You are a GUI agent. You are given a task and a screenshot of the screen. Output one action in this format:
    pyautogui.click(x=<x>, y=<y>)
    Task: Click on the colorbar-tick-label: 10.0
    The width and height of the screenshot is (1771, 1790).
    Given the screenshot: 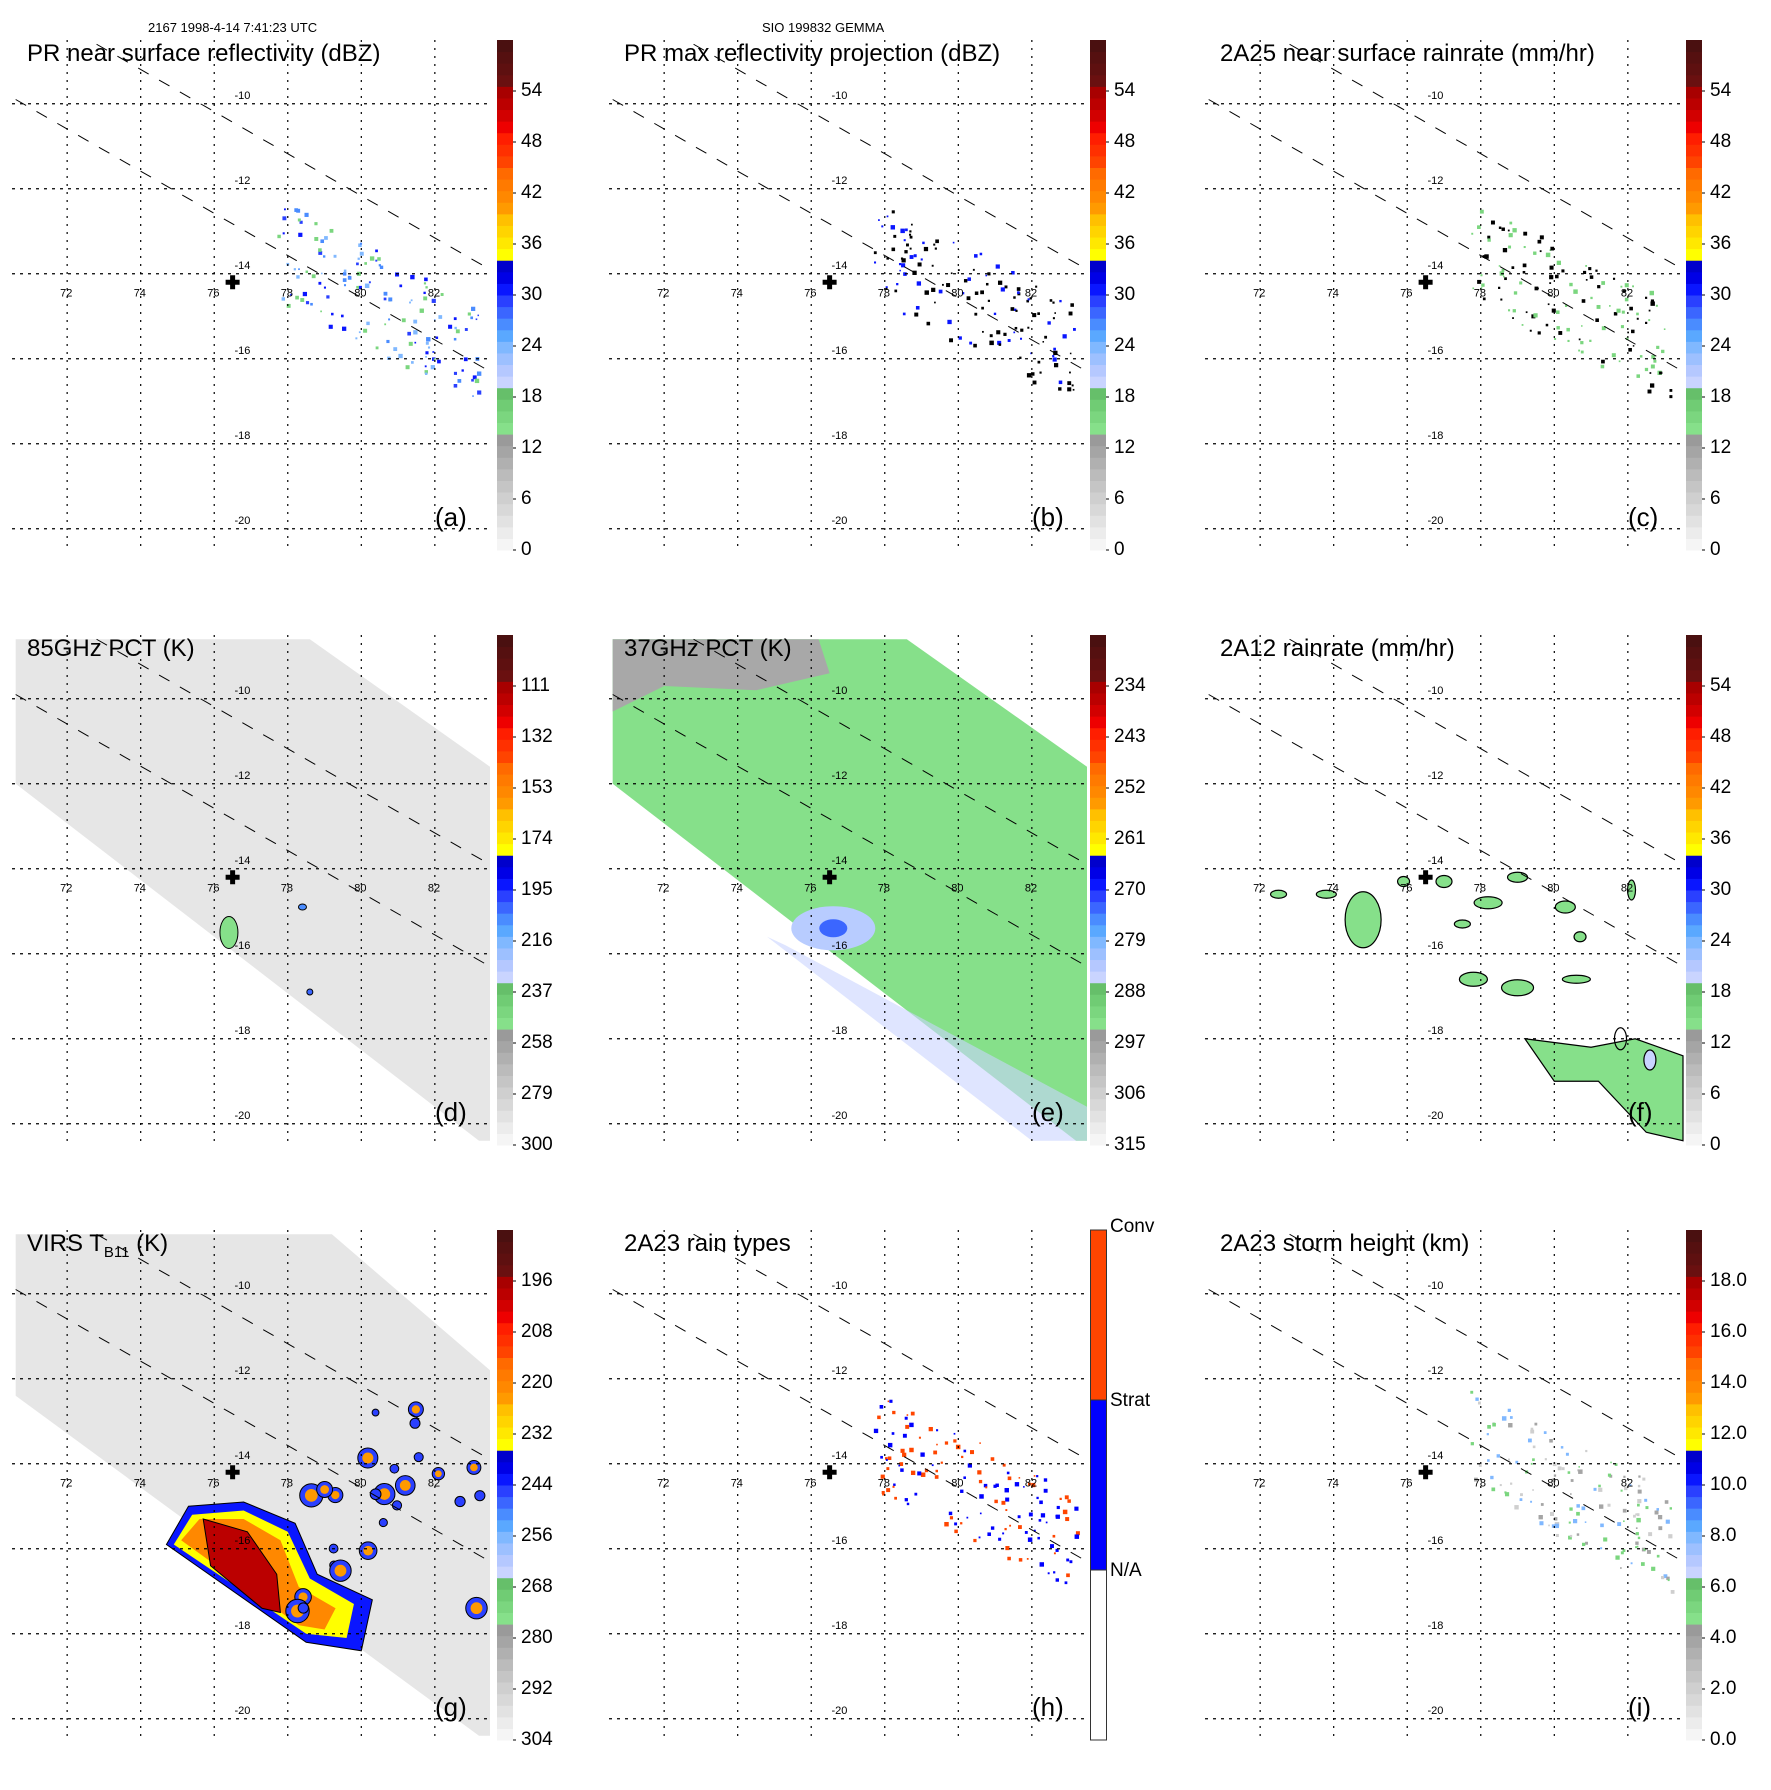 What is the action you would take?
    pyautogui.click(x=1728, y=1484)
    